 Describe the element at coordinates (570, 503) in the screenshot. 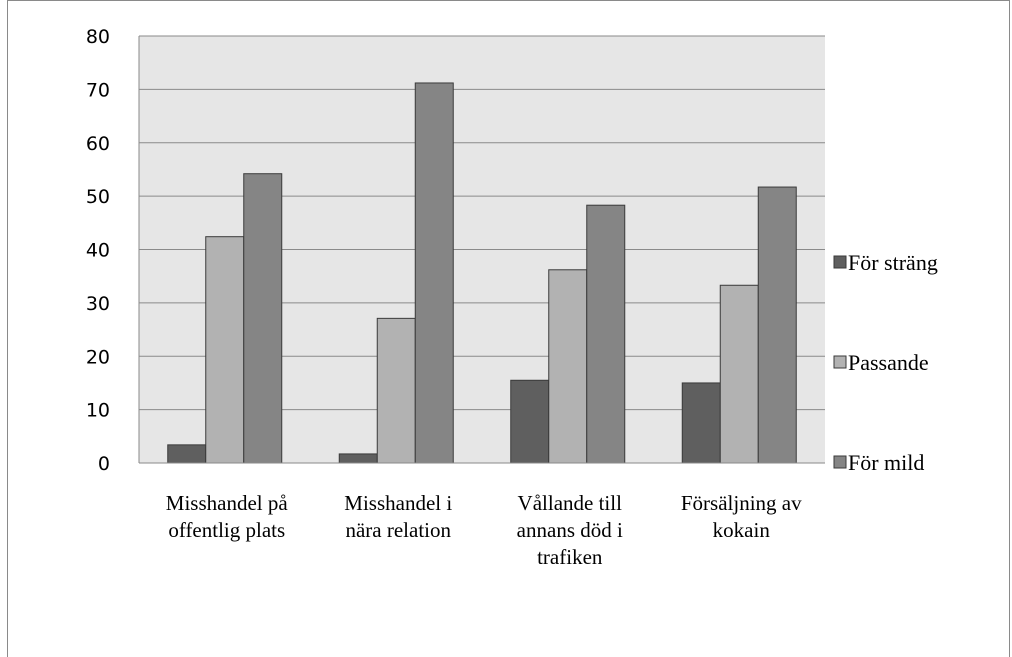

I see `category-label-line: Vållande till` at that location.